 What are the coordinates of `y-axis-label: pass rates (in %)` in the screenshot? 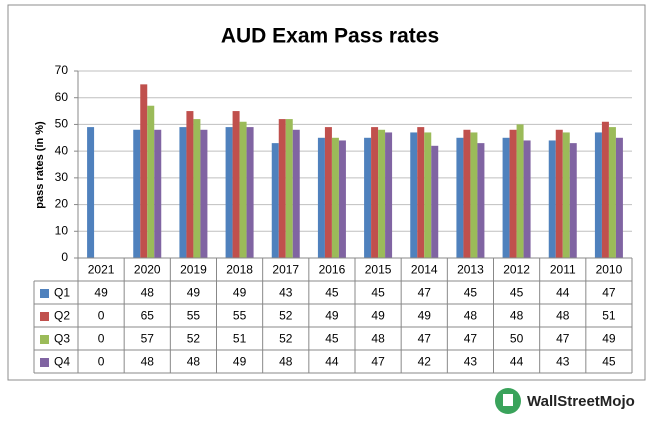 It's located at (40, 165).